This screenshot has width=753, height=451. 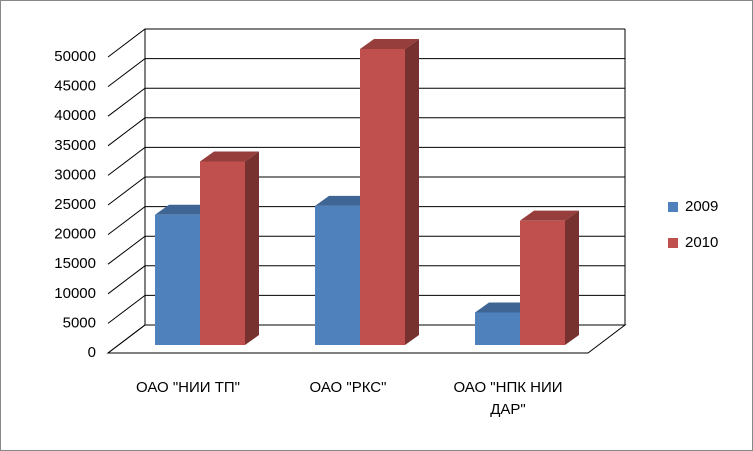 What do you see at coordinates (348, 387) in the screenshot?
I see `x-tick-label: ОАО "РКС"` at bounding box center [348, 387].